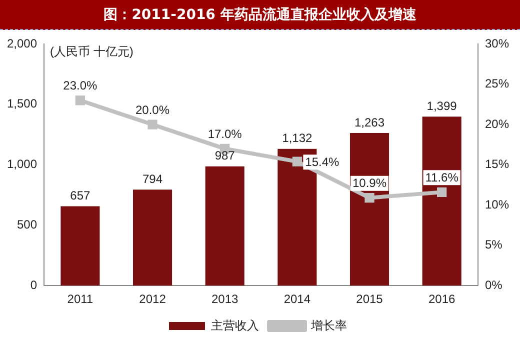 The width and height of the screenshot is (520, 344). What do you see at coordinates (260, 15) in the screenshot?
I see `chart-title: 图：2011-2016 年药品流通直报企业收入及增速` at bounding box center [260, 15].